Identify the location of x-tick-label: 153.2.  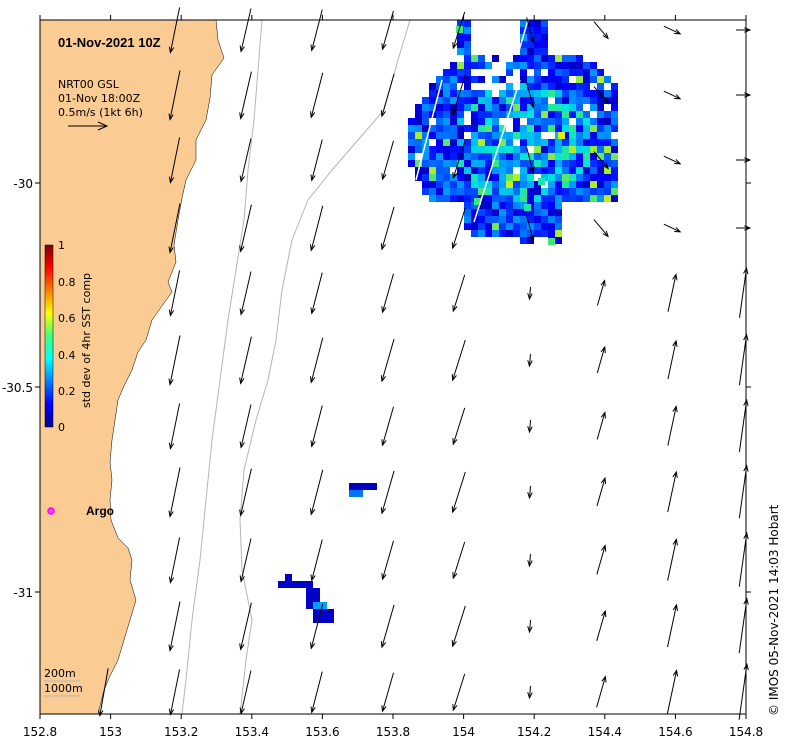
(181, 732).